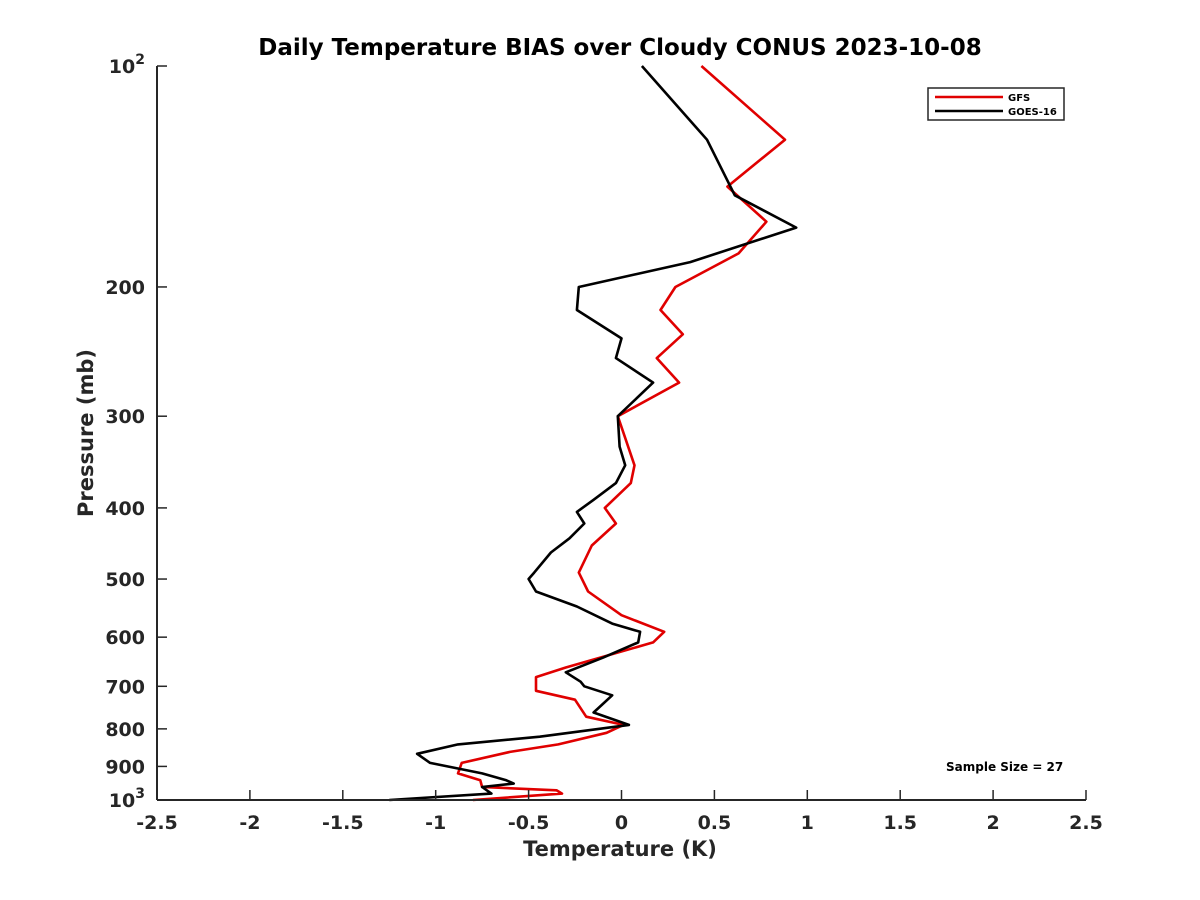 The height and width of the screenshot is (900, 1200). Describe the element at coordinates (343, 823) in the screenshot. I see `x-tick-label: -1.5` at that location.